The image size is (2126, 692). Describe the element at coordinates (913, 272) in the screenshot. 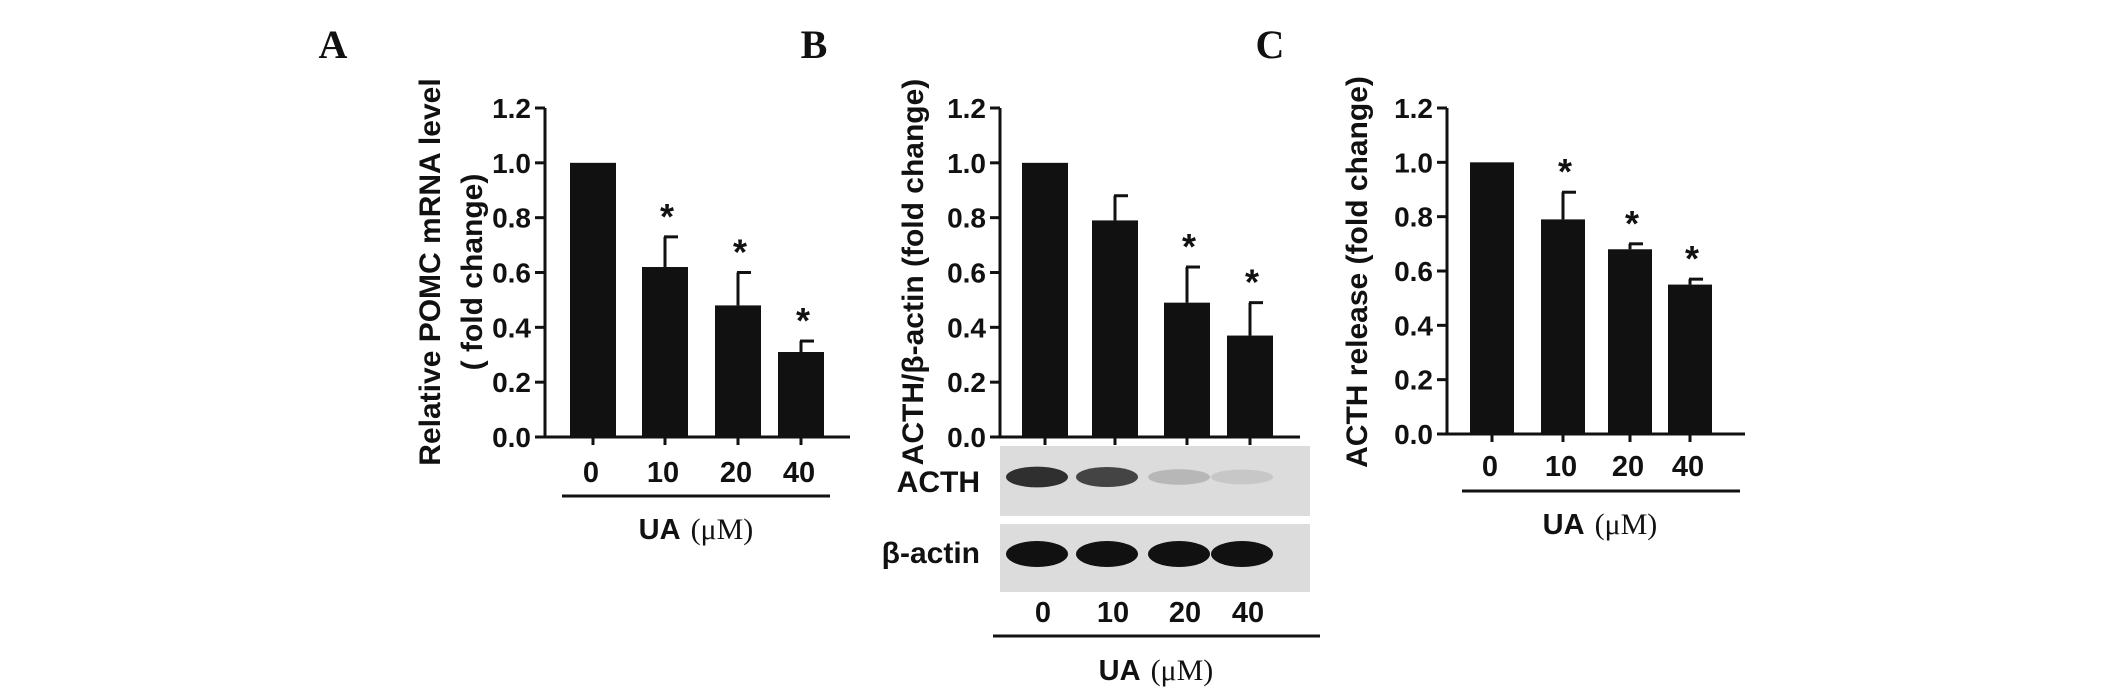

I see `y-axis-label: ACTH/β-actin (fold change)` at that location.